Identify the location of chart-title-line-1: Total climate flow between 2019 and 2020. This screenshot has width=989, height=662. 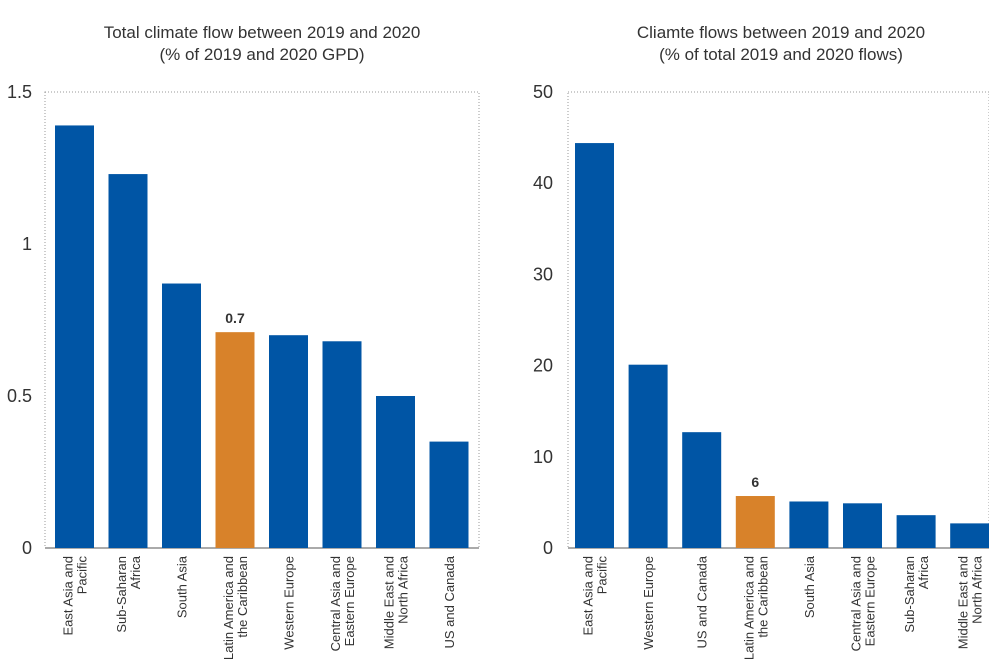
(262, 32).